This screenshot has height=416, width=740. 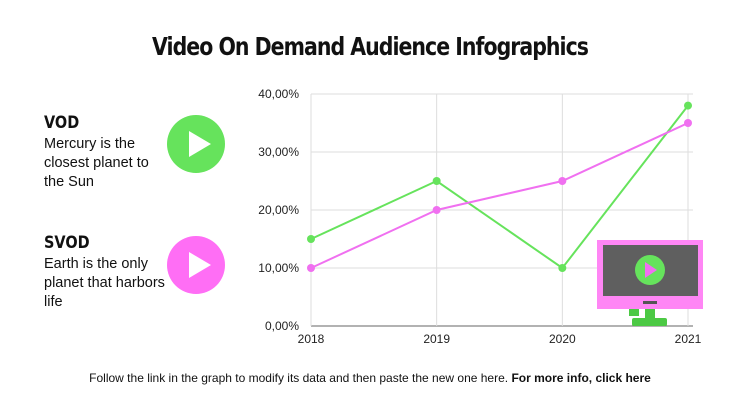 What do you see at coordinates (581, 378) in the screenshot?
I see `more-info-link: For more info, click here` at bounding box center [581, 378].